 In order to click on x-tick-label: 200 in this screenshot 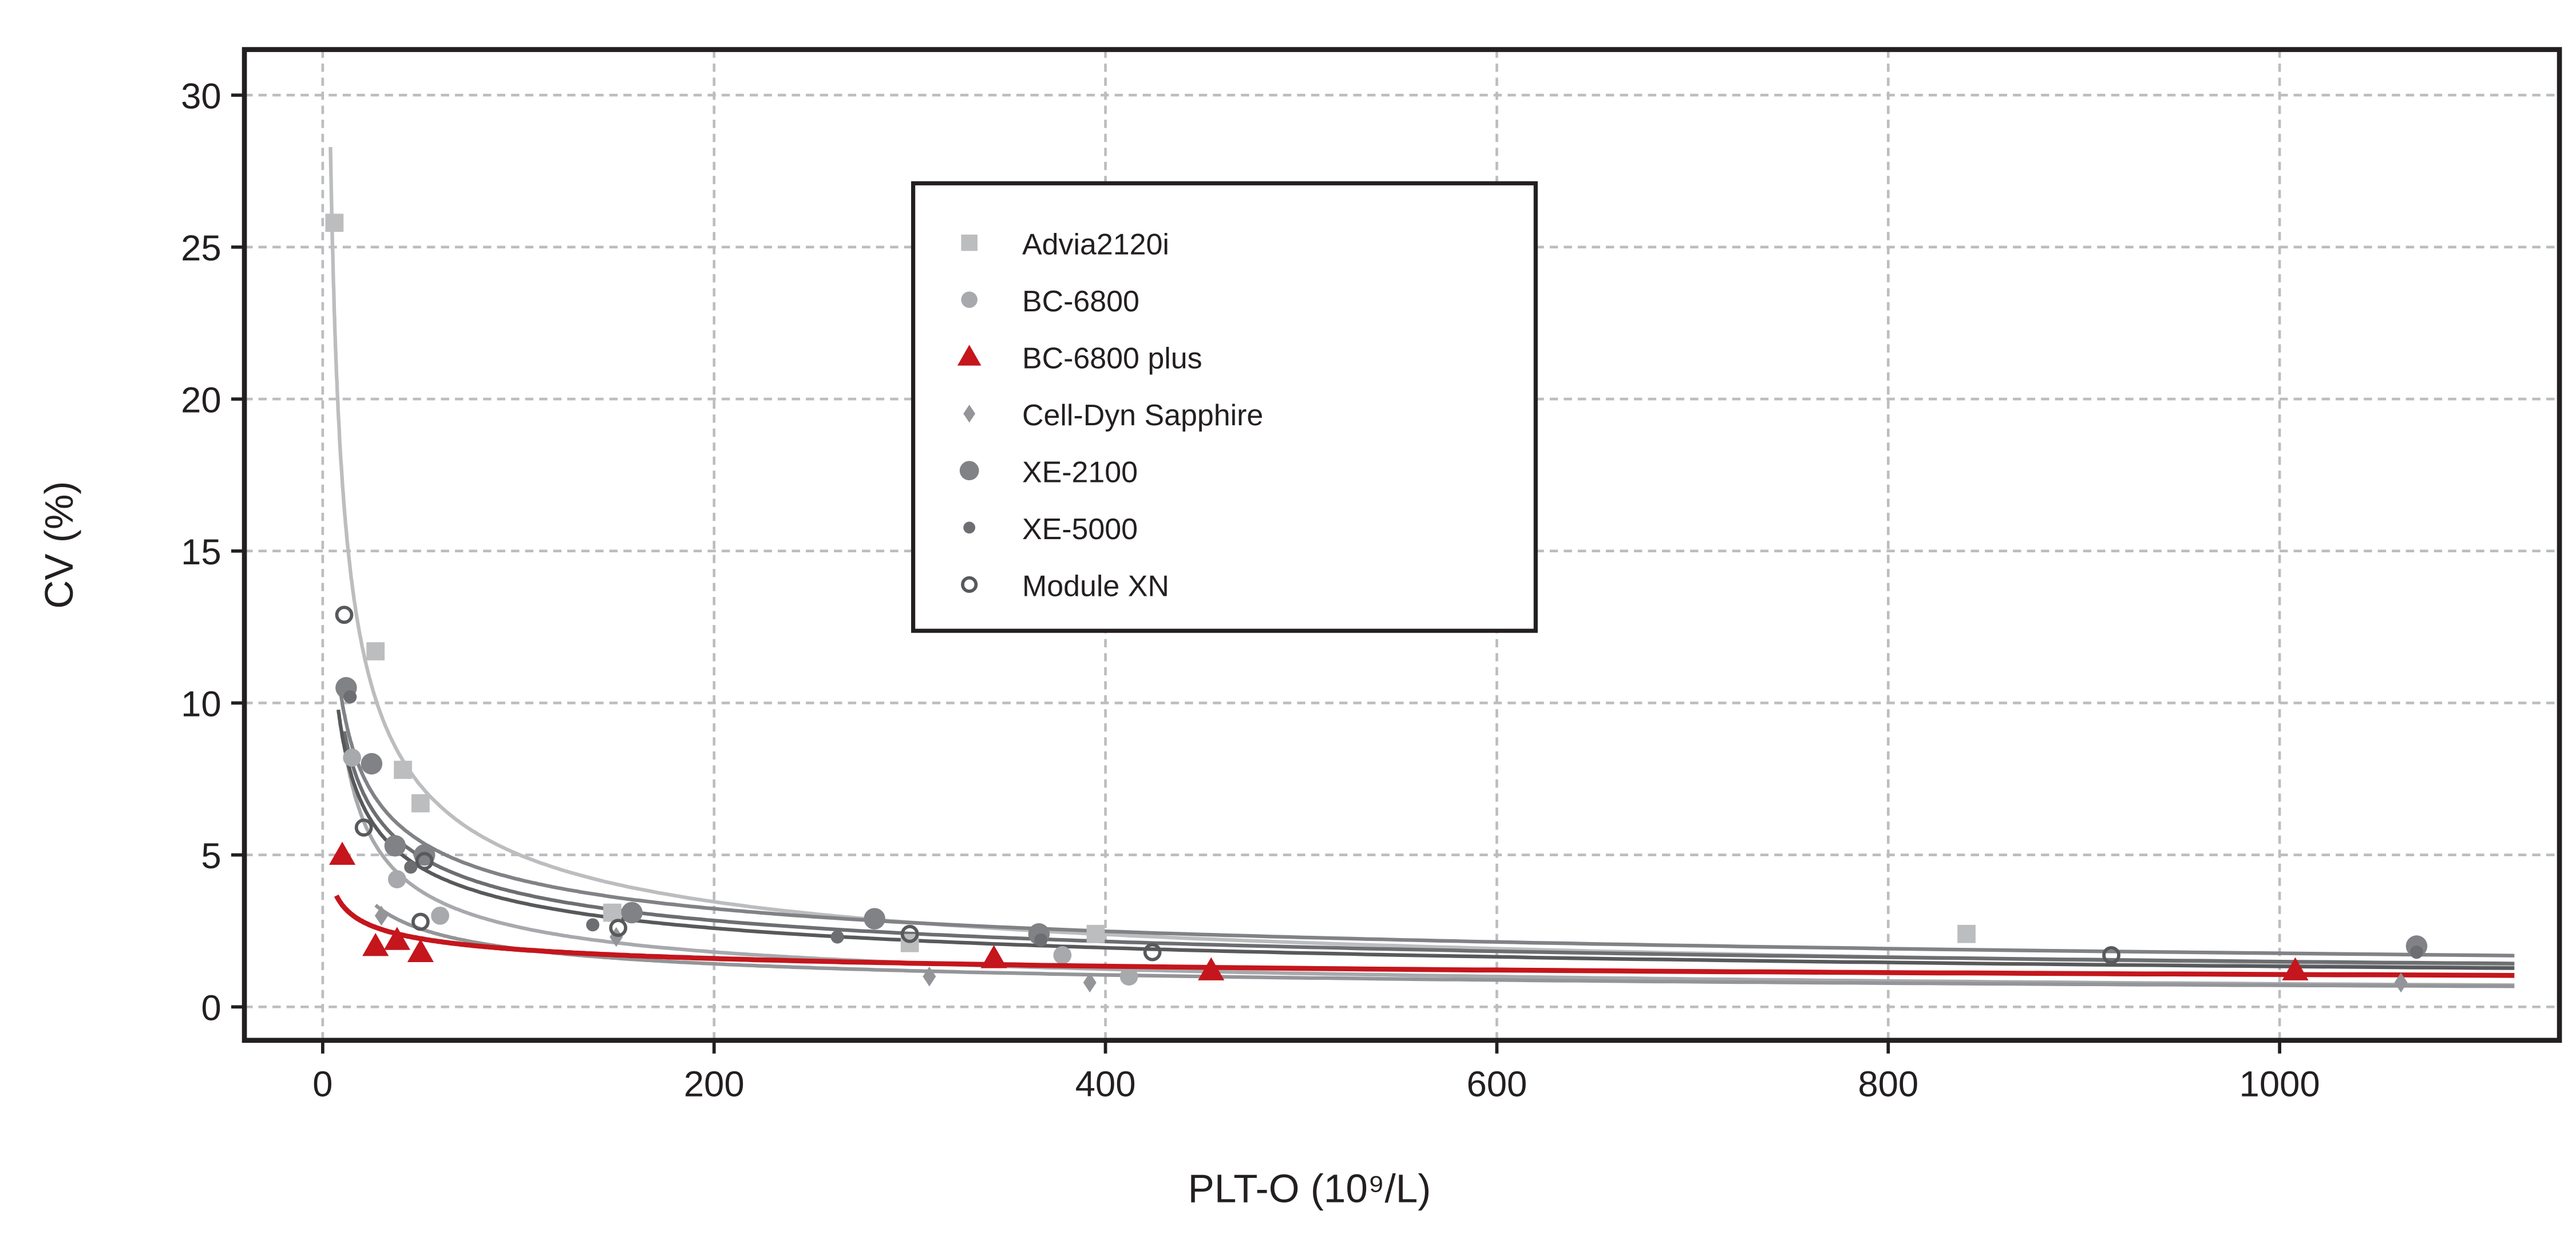, I will do `click(714, 1085)`.